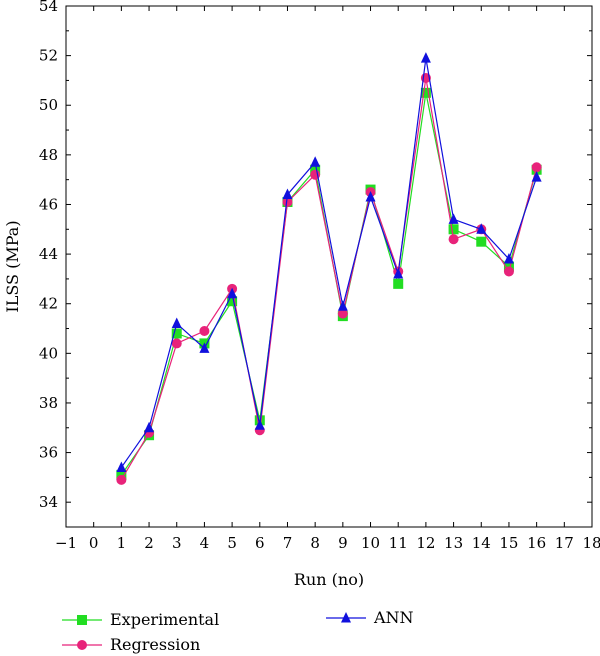  I want to click on x-tick-label: 12, so click(425, 543).